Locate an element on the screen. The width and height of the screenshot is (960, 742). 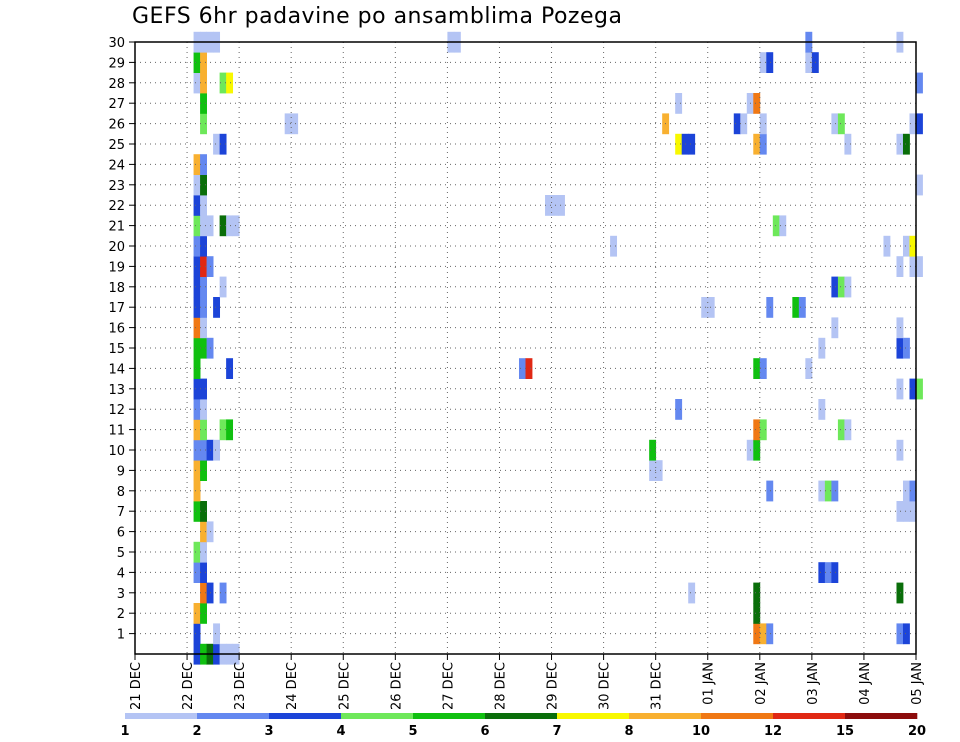
colorbar-label: 10 is located at coordinates (701, 731).